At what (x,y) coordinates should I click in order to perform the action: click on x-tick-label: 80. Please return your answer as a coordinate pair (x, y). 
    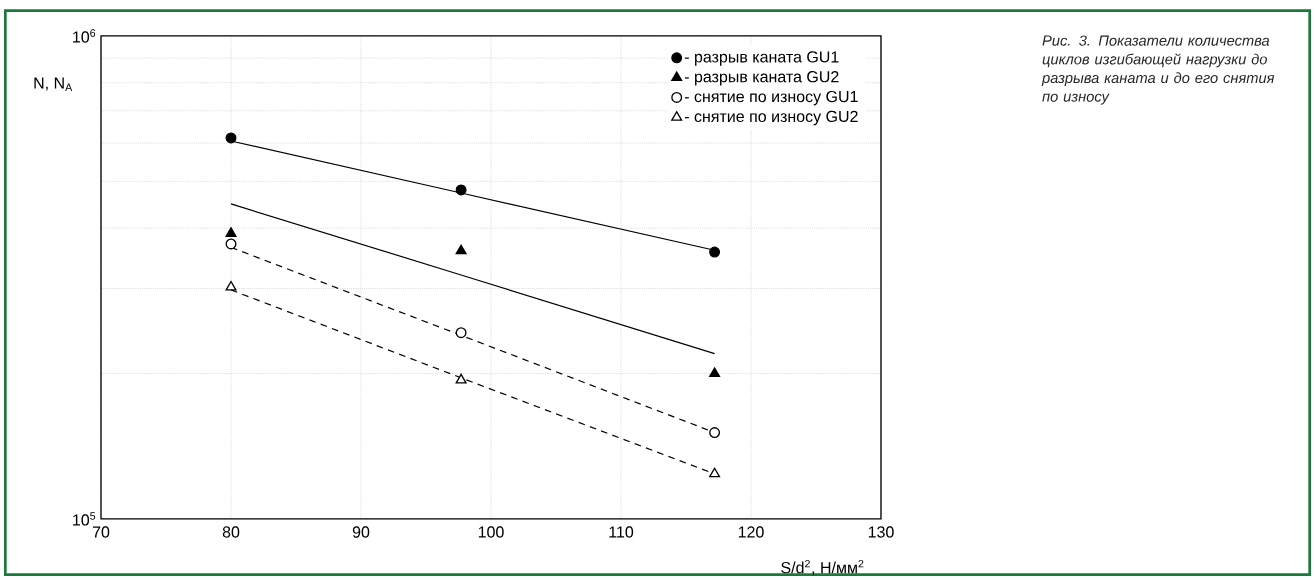
    Looking at the image, I should click on (231, 532).